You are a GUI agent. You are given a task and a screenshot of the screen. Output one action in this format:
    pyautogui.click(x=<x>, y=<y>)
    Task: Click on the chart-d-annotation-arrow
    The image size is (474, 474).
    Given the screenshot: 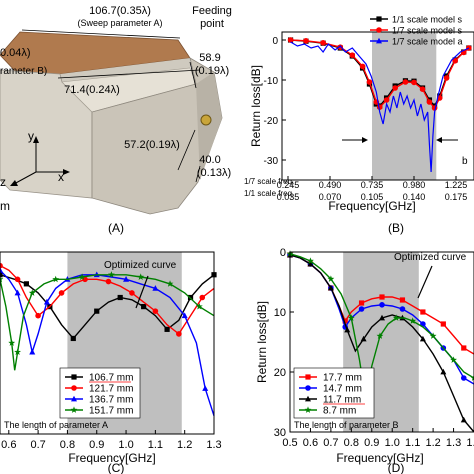 What is the action you would take?
    pyautogui.click(x=425, y=282)
    